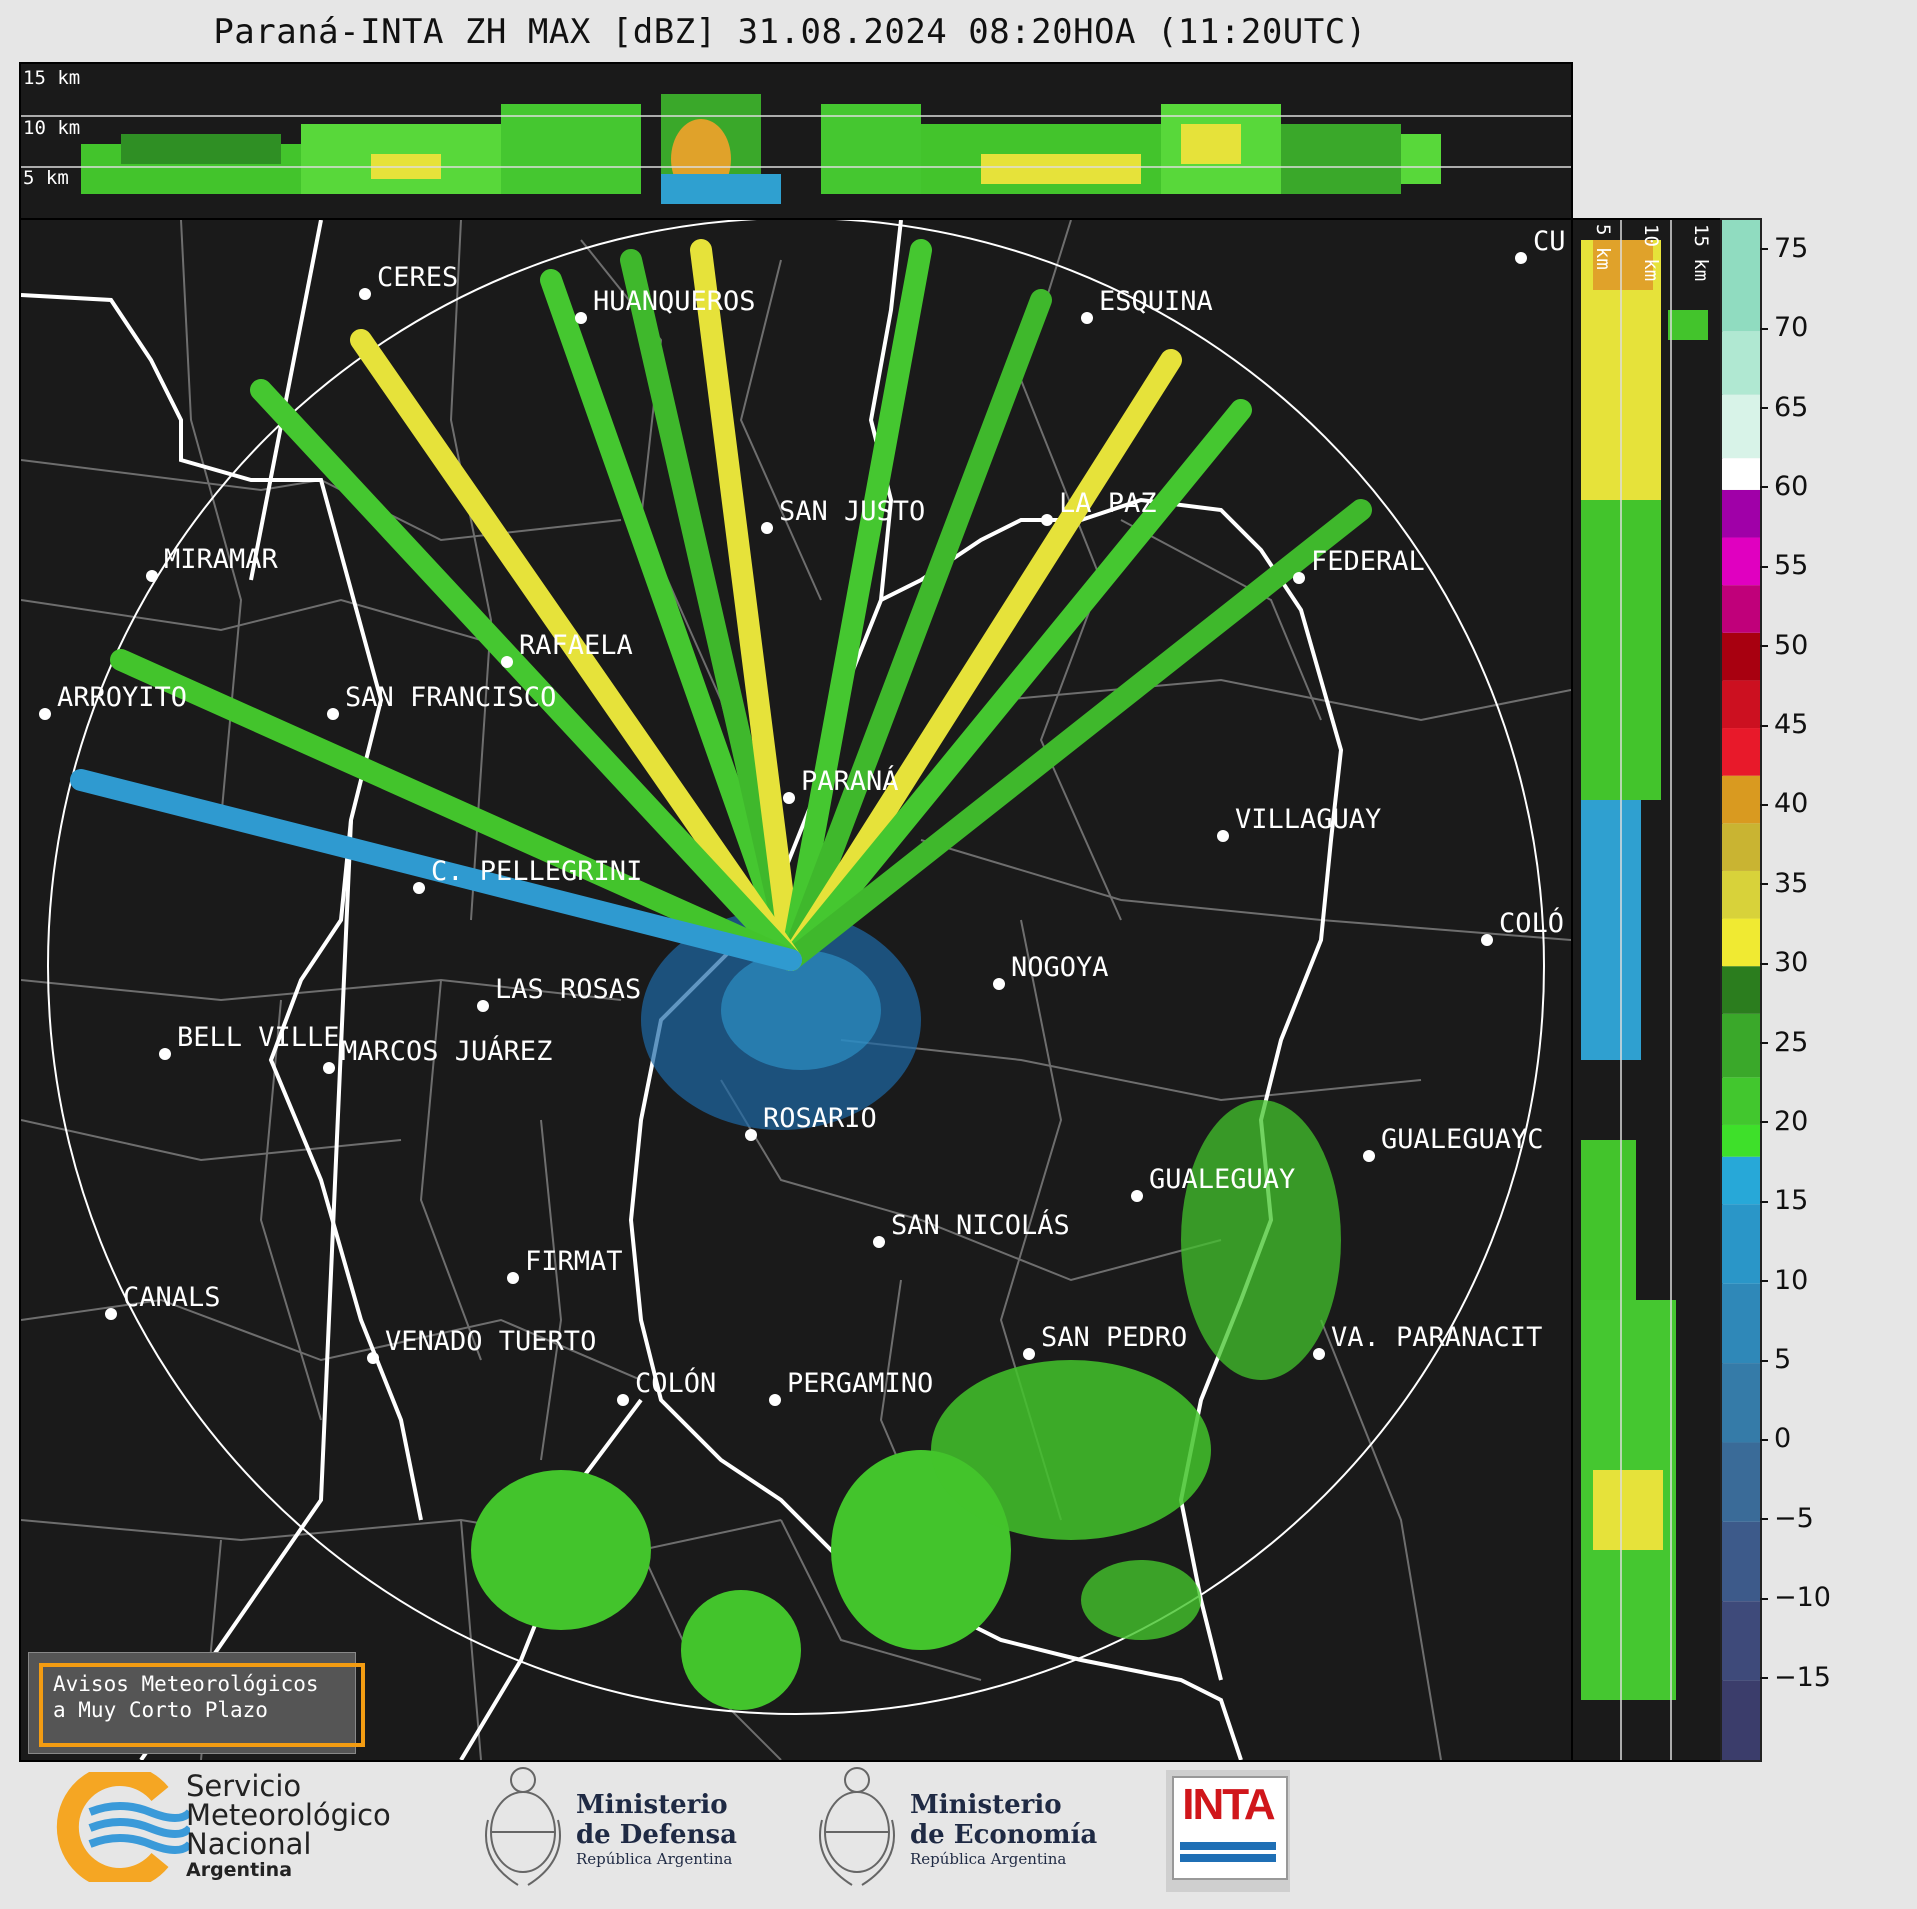 Image resolution: width=1917 pixels, height=1909 pixels. What do you see at coordinates (574, 1261) in the screenshot?
I see `city-label: FIRMAT` at bounding box center [574, 1261].